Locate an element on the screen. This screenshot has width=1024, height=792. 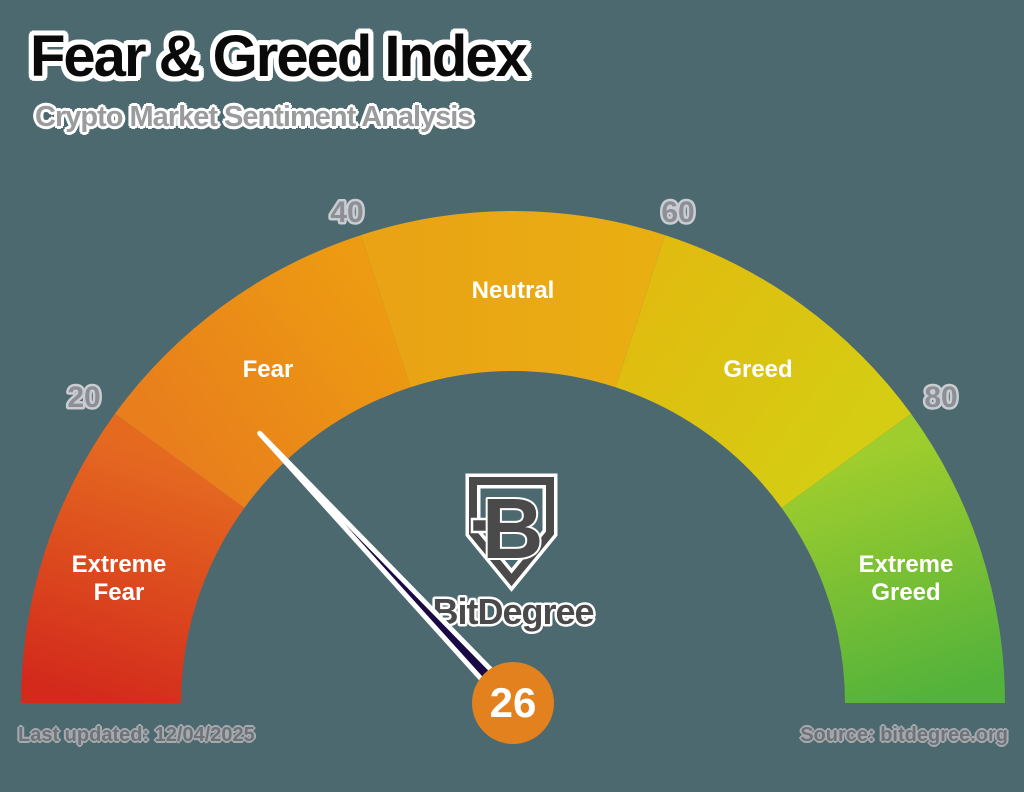
gauge-segment-extreme-greed is located at coordinates (893, 558).